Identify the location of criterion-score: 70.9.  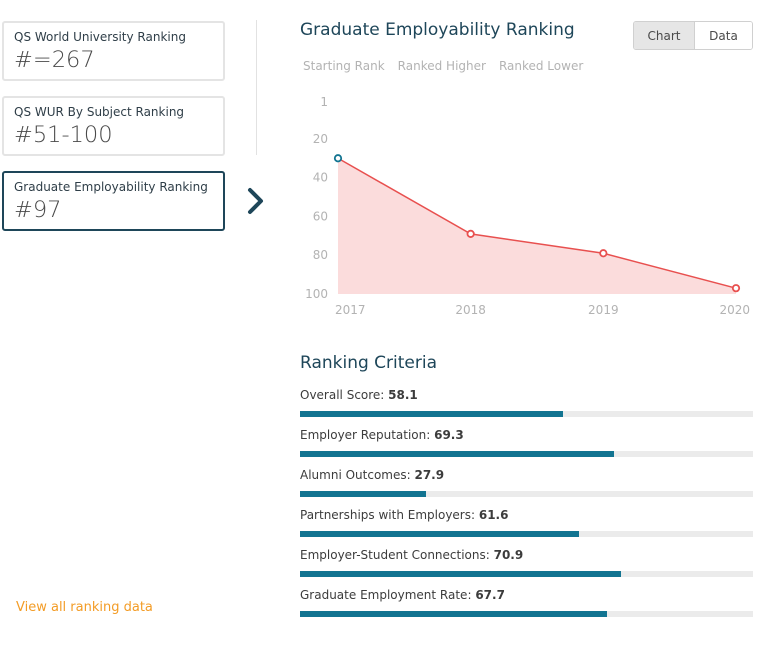
(508, 555).